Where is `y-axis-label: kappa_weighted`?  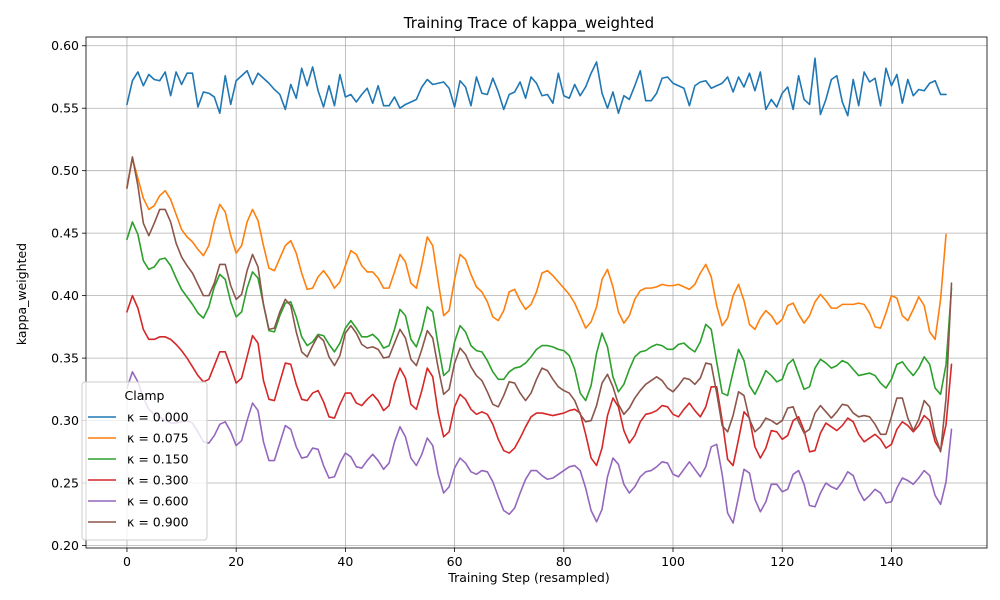
y-axis-label: kappa_weighted is located at coordinates (21, 294).